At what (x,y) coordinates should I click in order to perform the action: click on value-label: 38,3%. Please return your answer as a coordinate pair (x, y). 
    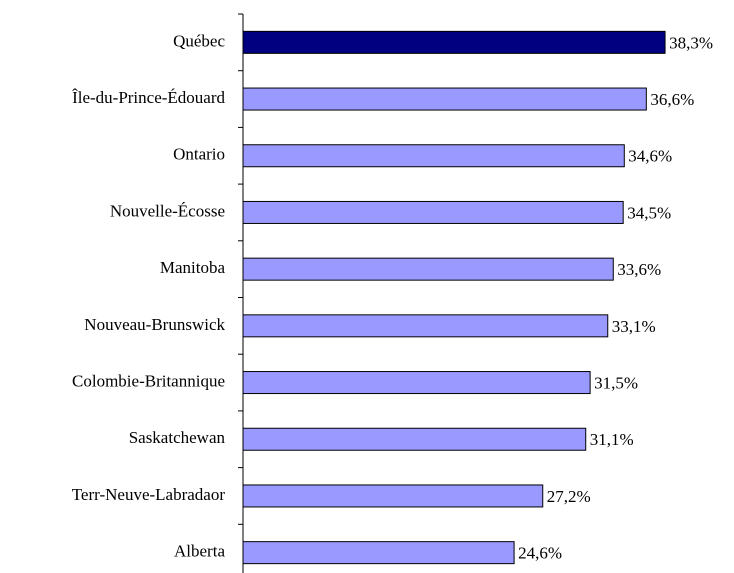
    Looking at the image, I should click on (691, 42).